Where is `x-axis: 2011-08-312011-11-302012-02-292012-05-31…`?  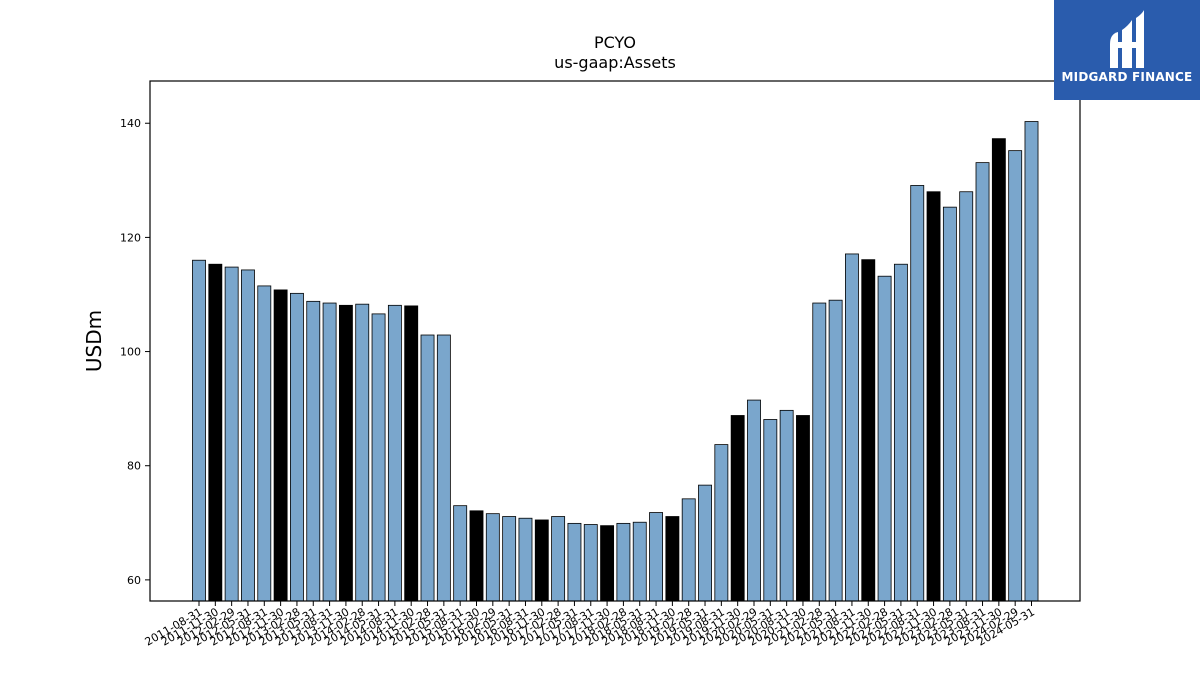 x-axis: 2011-08-312011-11-302012-02-292012-05-31… is located at coordinates (590, 625).